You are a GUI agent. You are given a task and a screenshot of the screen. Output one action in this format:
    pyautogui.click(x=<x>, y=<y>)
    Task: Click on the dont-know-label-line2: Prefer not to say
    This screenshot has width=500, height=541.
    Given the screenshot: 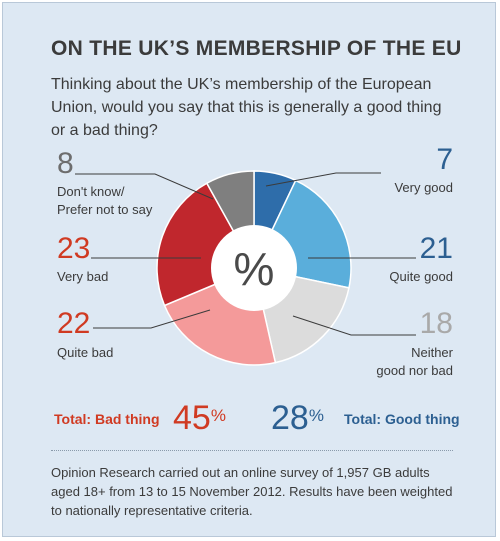 What is the action you would take?
    pyautogui.click(x=105, y=209)
    